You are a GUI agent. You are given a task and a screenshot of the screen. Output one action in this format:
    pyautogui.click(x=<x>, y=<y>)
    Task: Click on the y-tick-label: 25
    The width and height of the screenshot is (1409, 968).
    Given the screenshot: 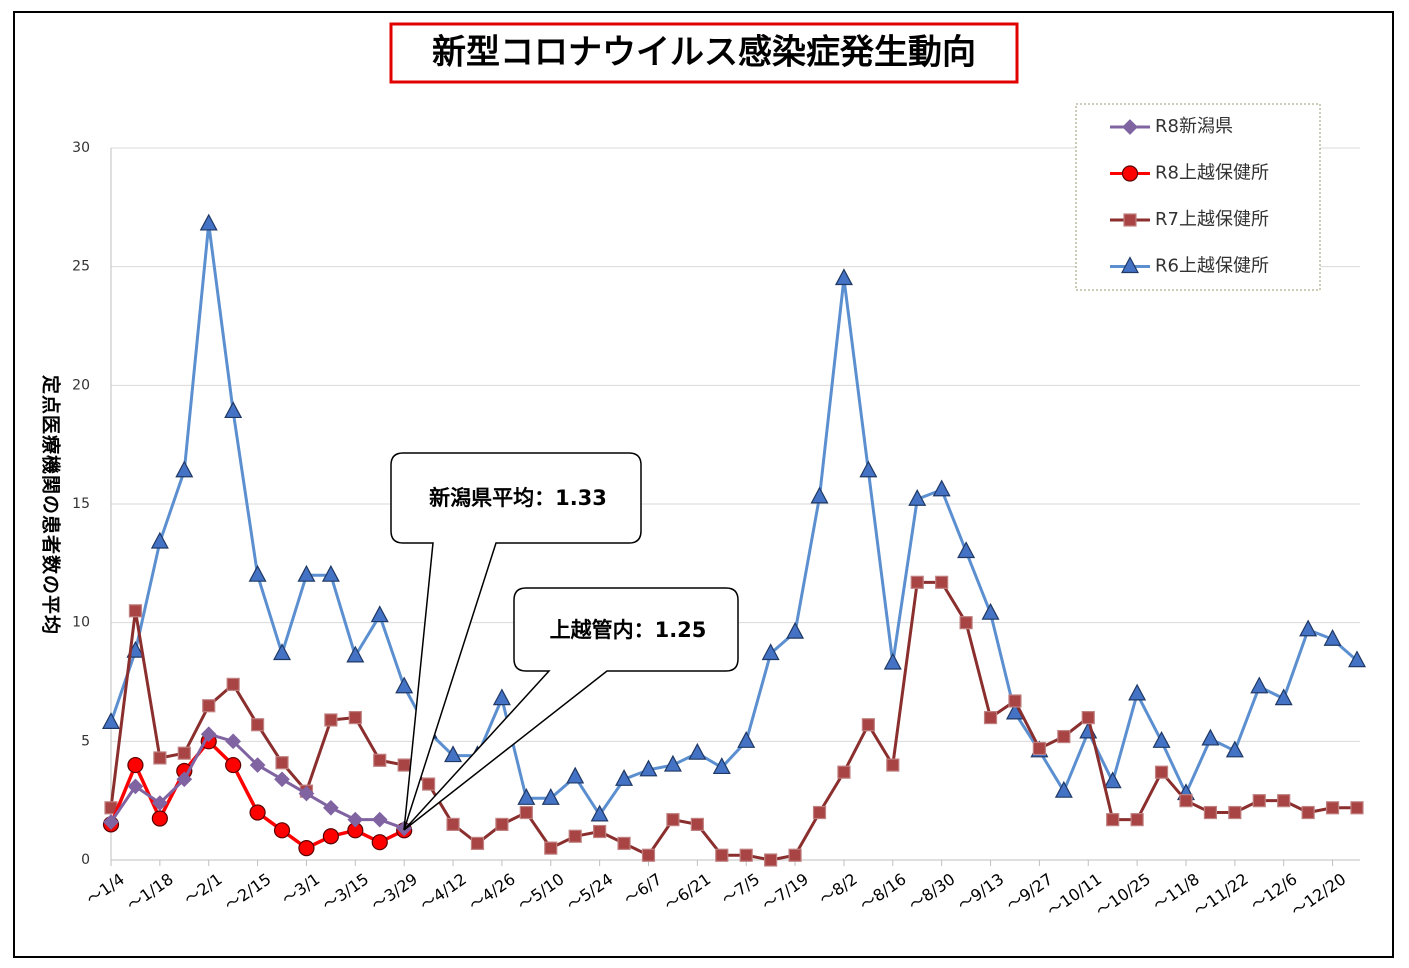 What is the action you would take?
    pyautogui.click(x=81, y=267)
    